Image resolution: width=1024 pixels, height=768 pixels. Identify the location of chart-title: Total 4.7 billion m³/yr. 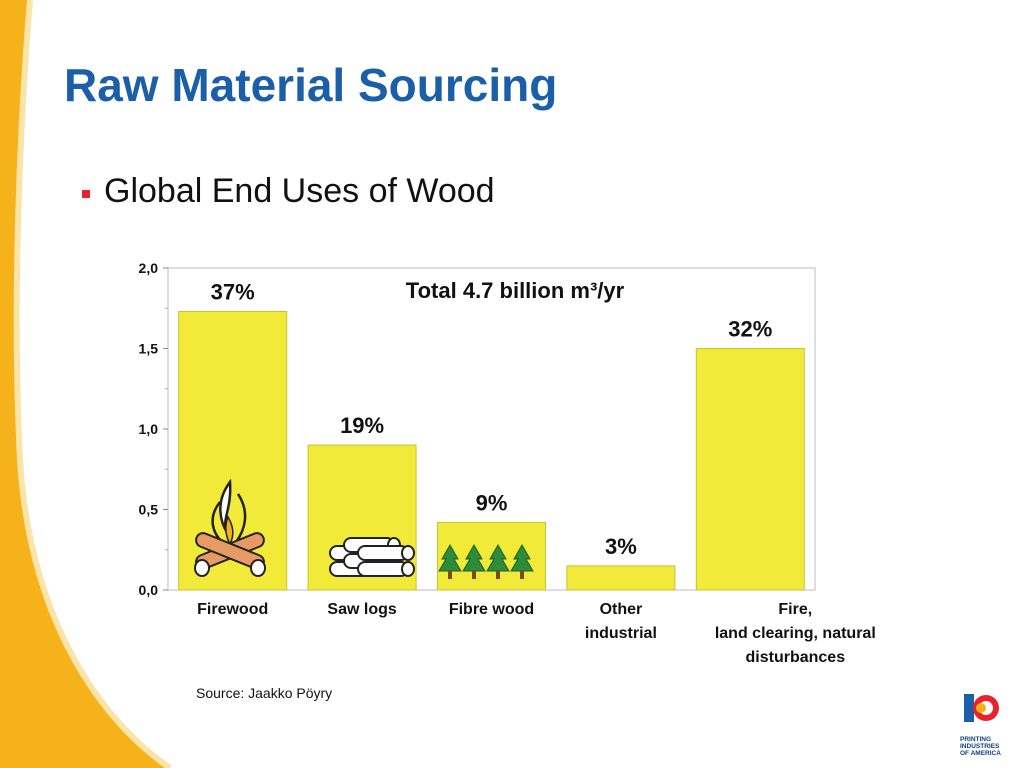
(515, 290).